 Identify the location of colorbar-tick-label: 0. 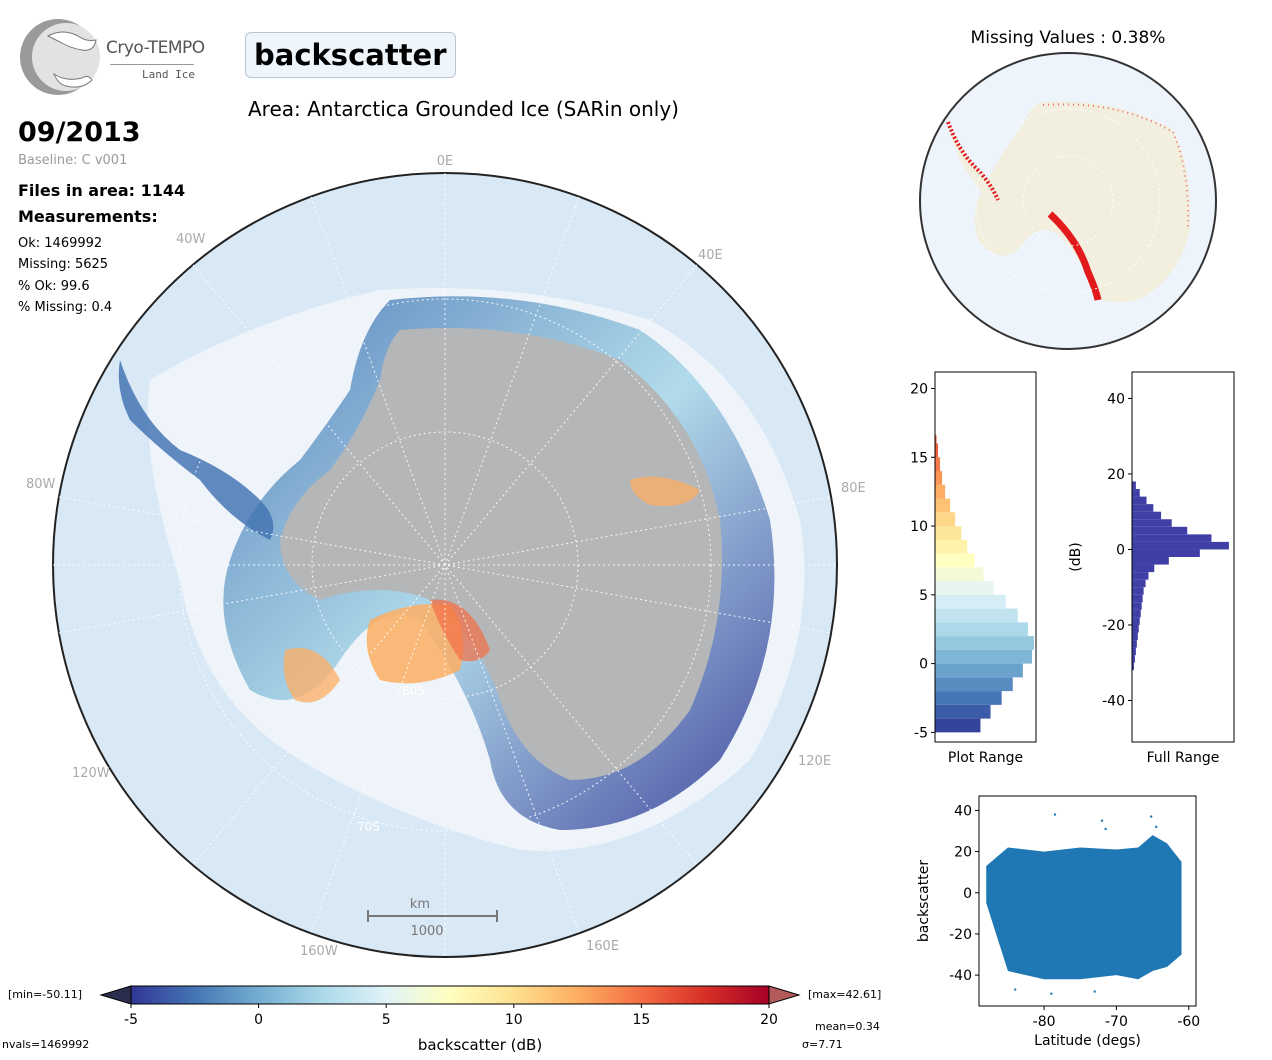
(258, 1020).